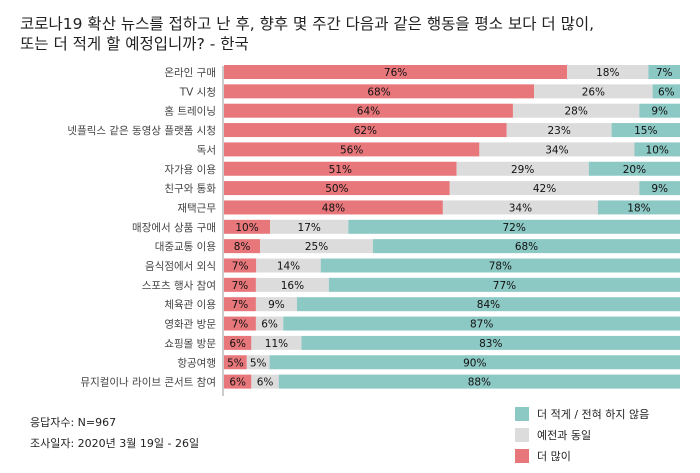 This screenshot has height=473, width=700. I want to click on data-label-same: 34%, so click(520, 208).